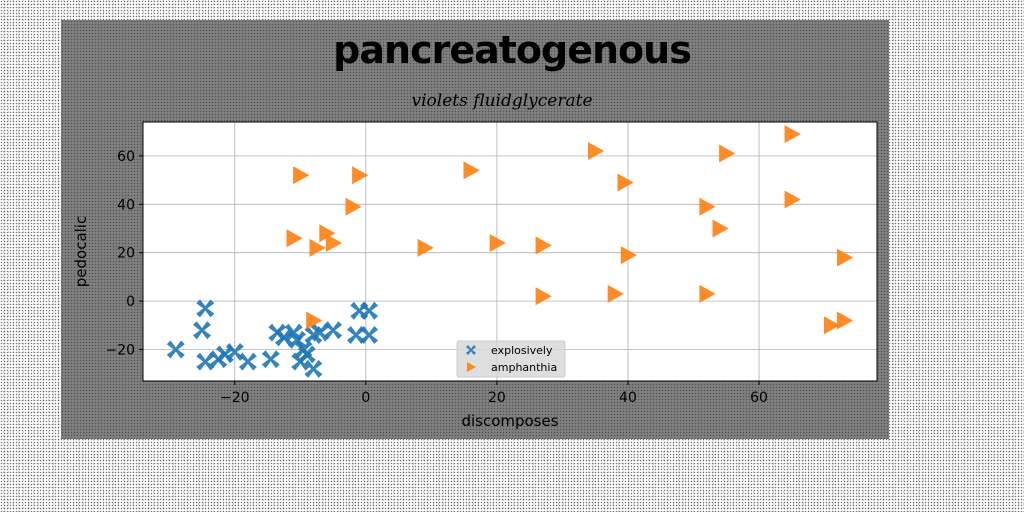 This screenshot has width=1024, height=512. What do you see at coordinates (471, 350) in the screenshot?
I see `legend-marker-explosively` at bounding box center [471, 350].